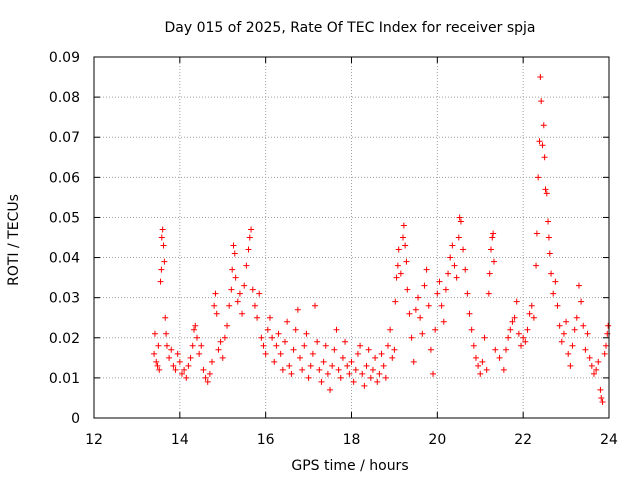 This screenshot has width=640, height=480. Describe the element at coordinates (351, 440) in the screenshot. I see `x-tick-labels: 12 14 16 18 20 22 24` at that location.